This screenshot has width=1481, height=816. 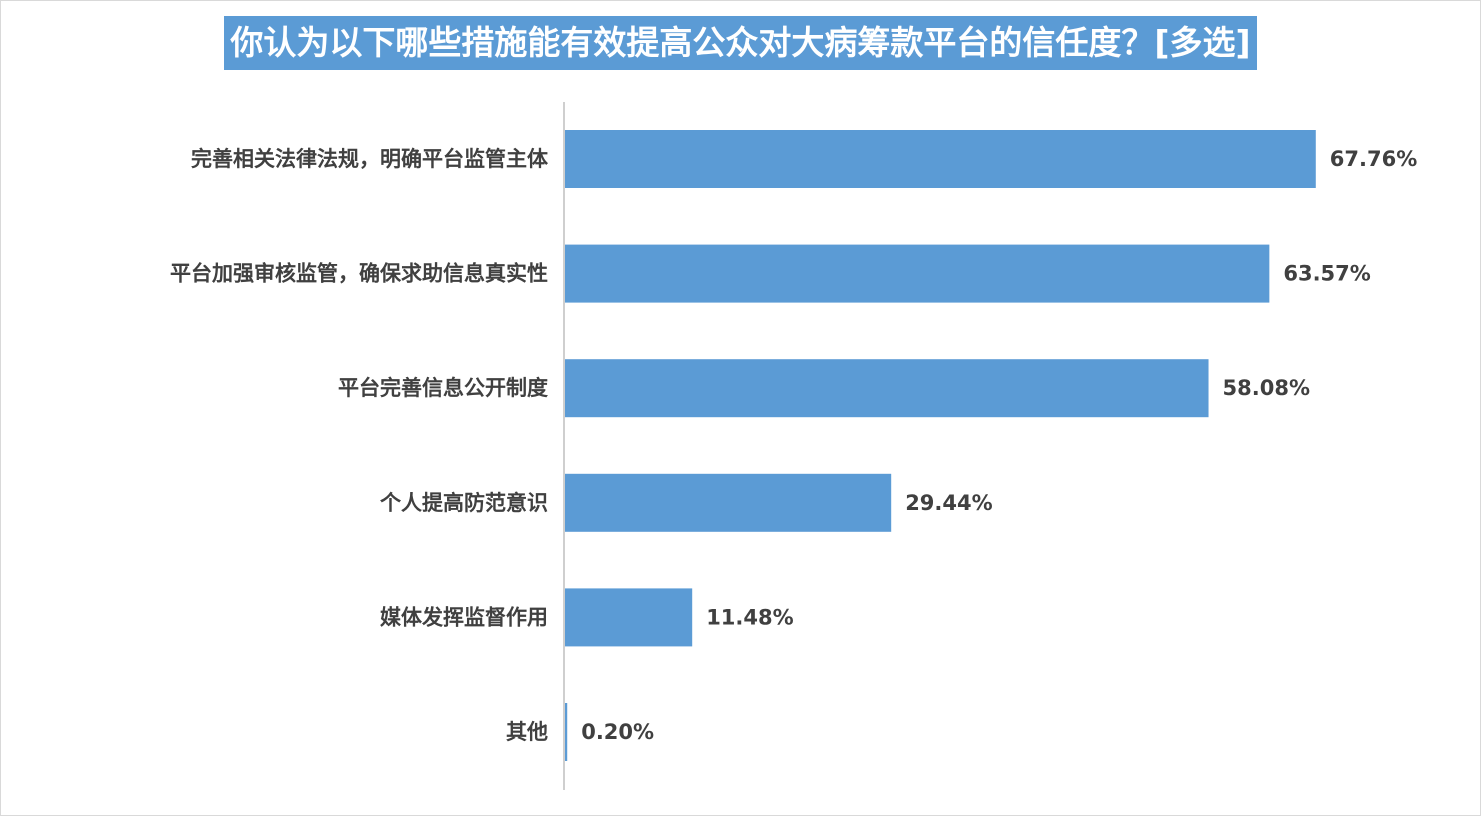 I want to click on value-label: 67.76%, so click(x=1373, y=159).